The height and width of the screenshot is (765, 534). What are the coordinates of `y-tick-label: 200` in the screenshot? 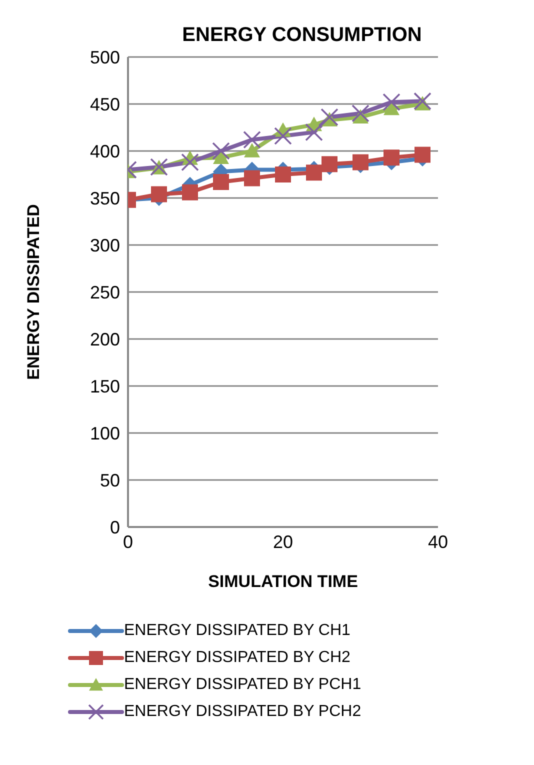 It's located at (105, 339).